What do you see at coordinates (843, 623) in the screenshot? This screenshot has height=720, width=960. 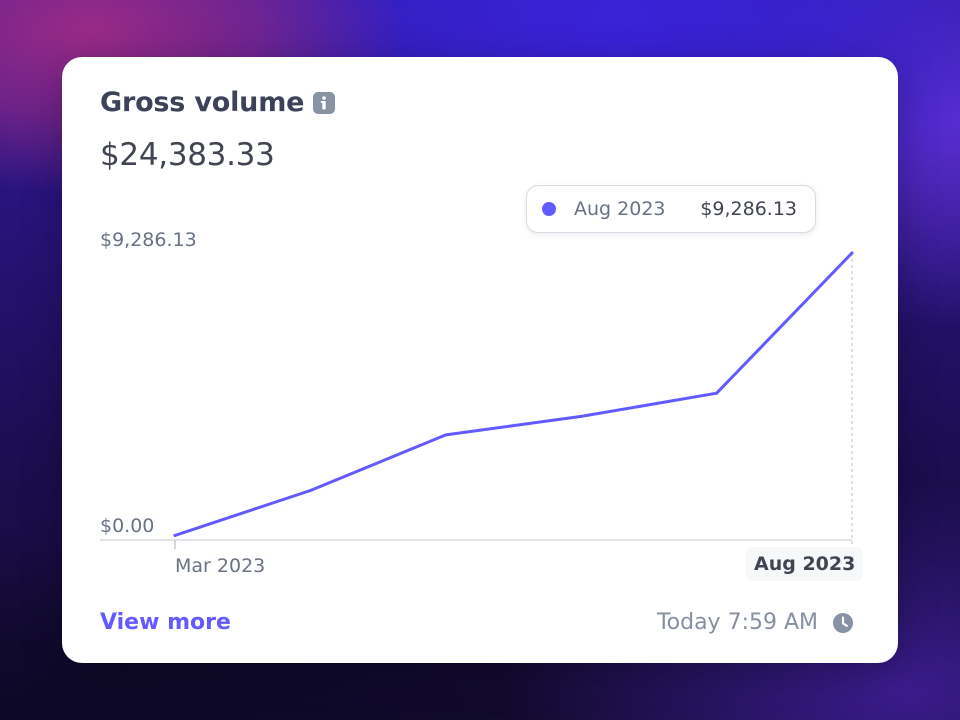 I see `clock-icon` at bounding box center [843, 623].